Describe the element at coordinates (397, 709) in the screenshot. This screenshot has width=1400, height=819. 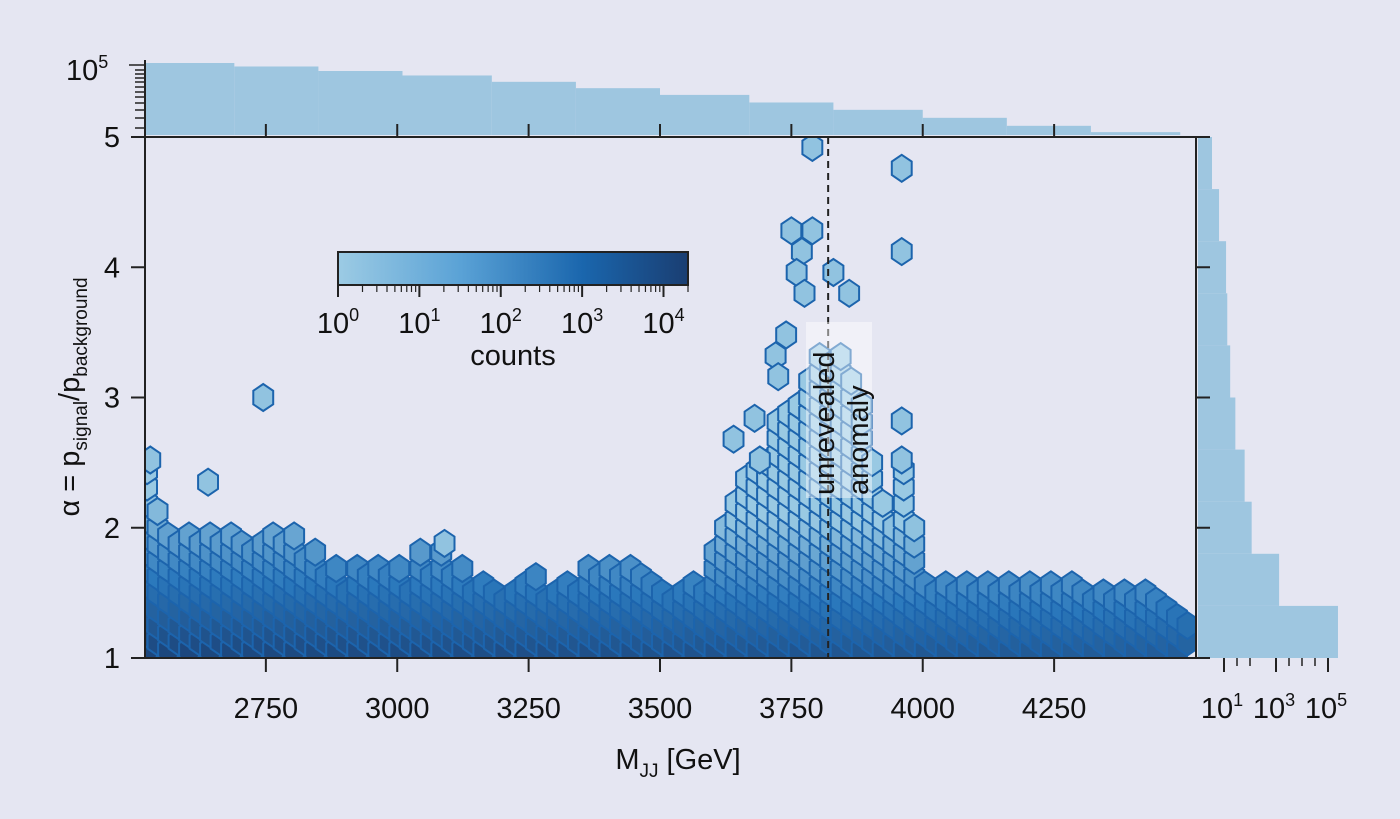
I see `x-tick-label: 3000` at that location.